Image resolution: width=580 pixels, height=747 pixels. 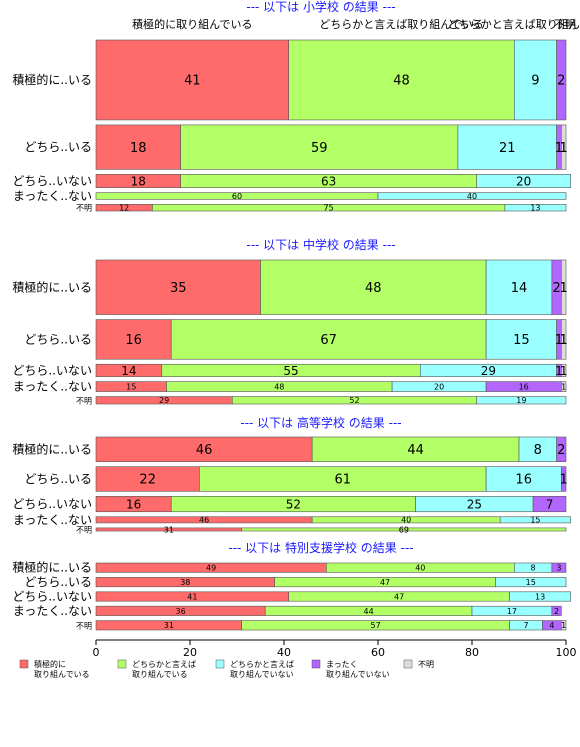 I want to click on segment-value-label: 75, so click(x=329, y=208).